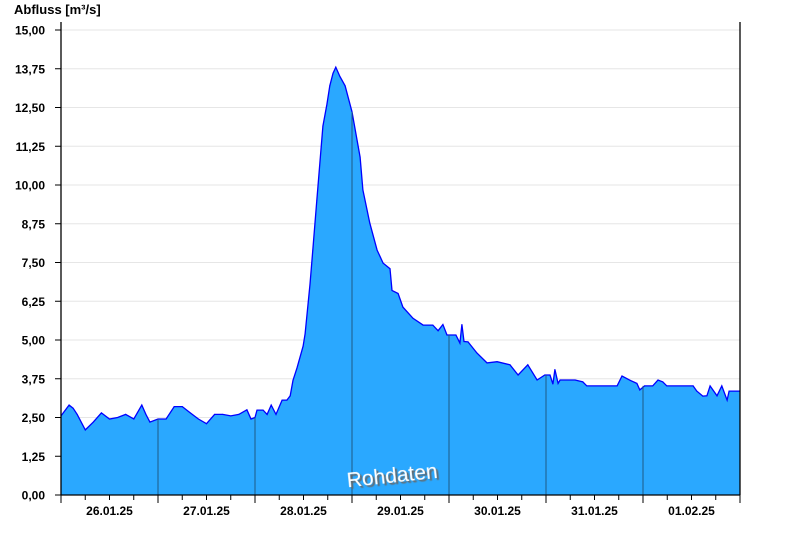 Image resolution: width=800 pixels, height=550 pixels. I want to click on y-tick-label: 13,75, so click(30, 69).